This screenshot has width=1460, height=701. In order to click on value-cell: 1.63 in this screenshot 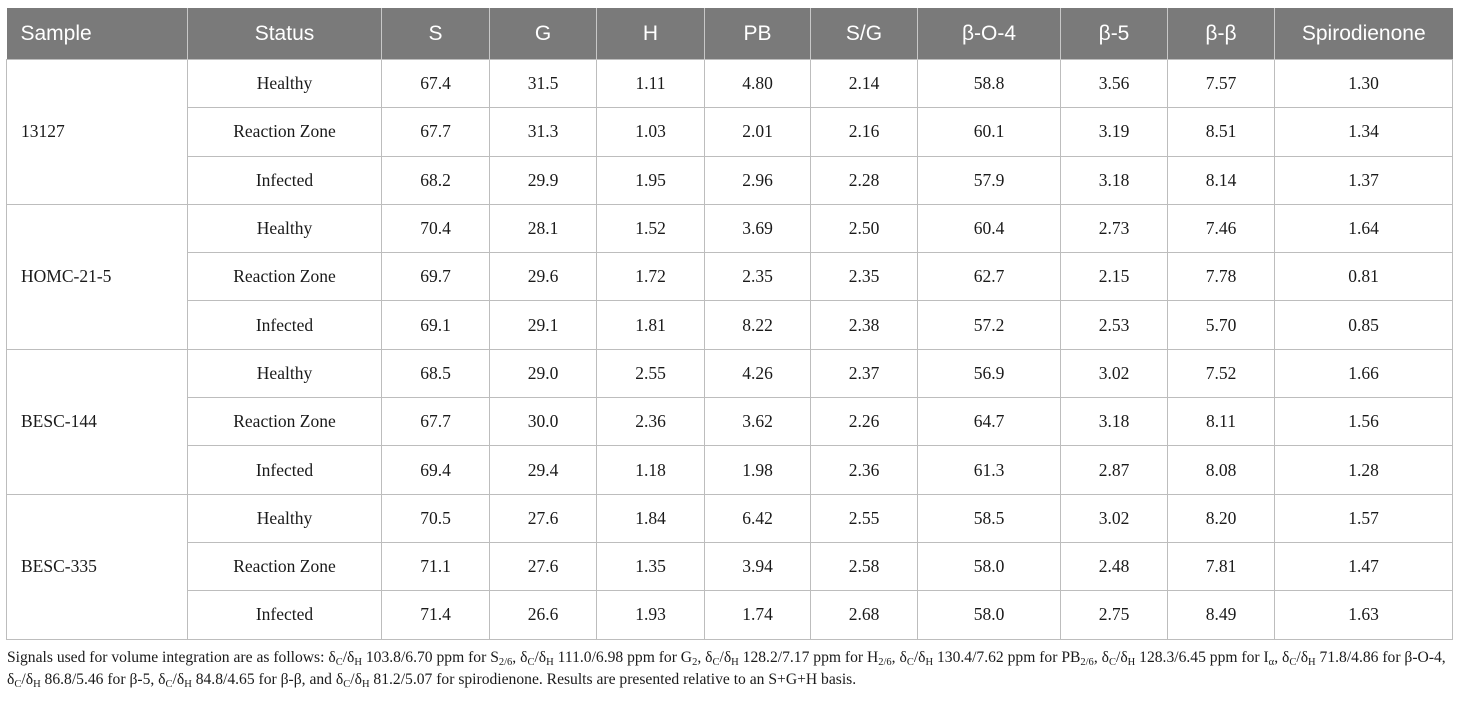, I will do `click(1363, 615)`.